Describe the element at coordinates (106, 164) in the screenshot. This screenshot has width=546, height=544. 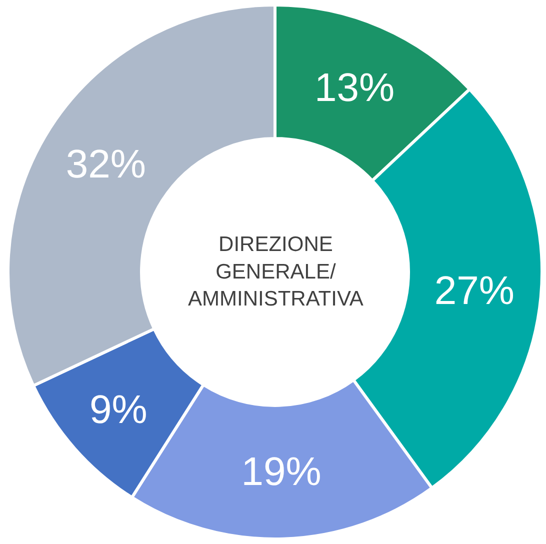
I see `data-label: 32%` at that location.